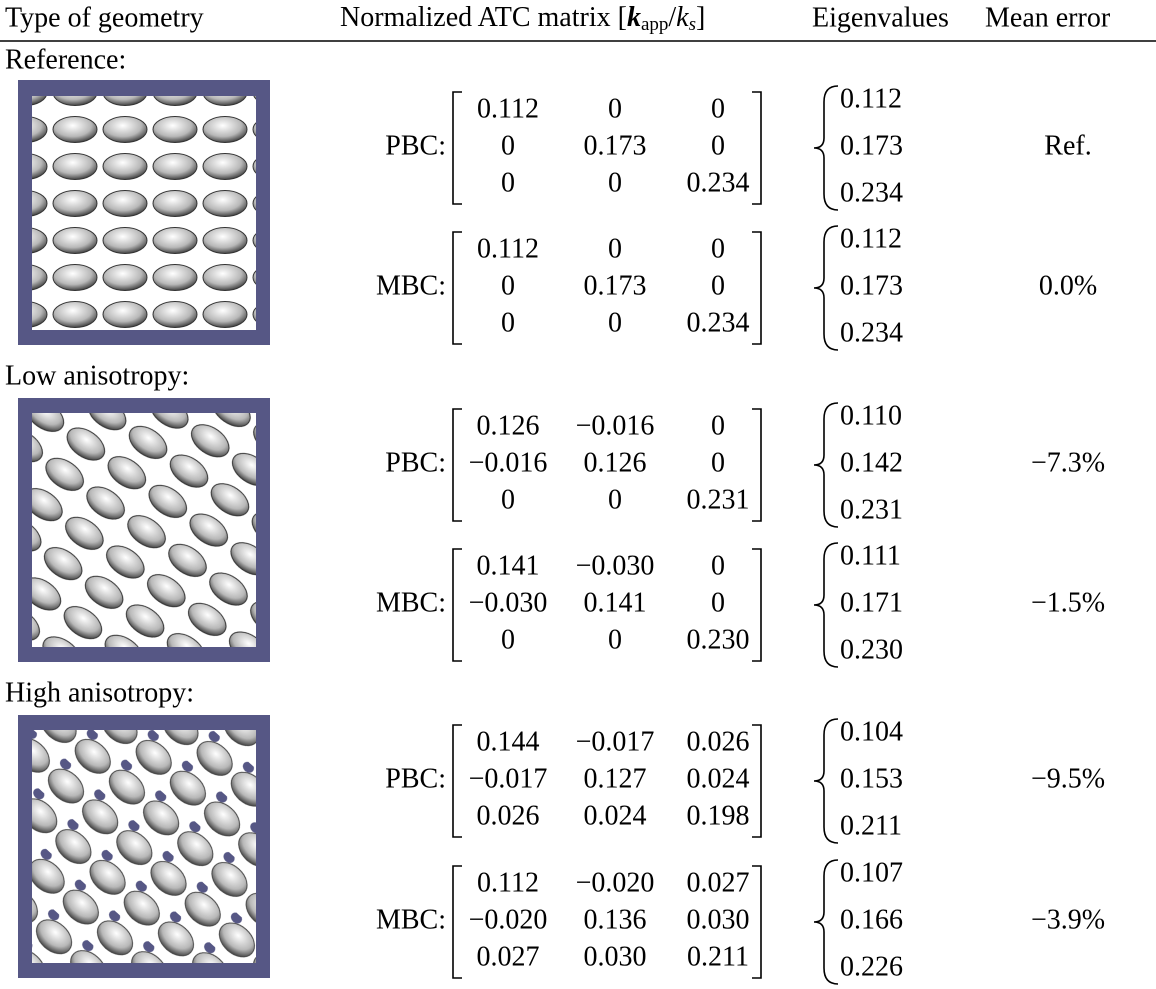  Describe the element at coordinates (871, 238) in the screenshot. I see `eigenvalue: 0.112` at that location.